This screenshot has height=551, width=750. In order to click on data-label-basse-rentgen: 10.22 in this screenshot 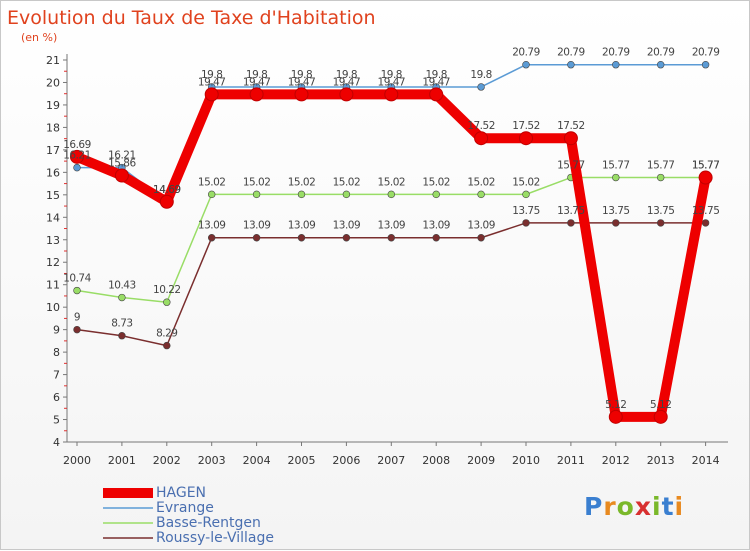, I will do `click(167, 290)`.